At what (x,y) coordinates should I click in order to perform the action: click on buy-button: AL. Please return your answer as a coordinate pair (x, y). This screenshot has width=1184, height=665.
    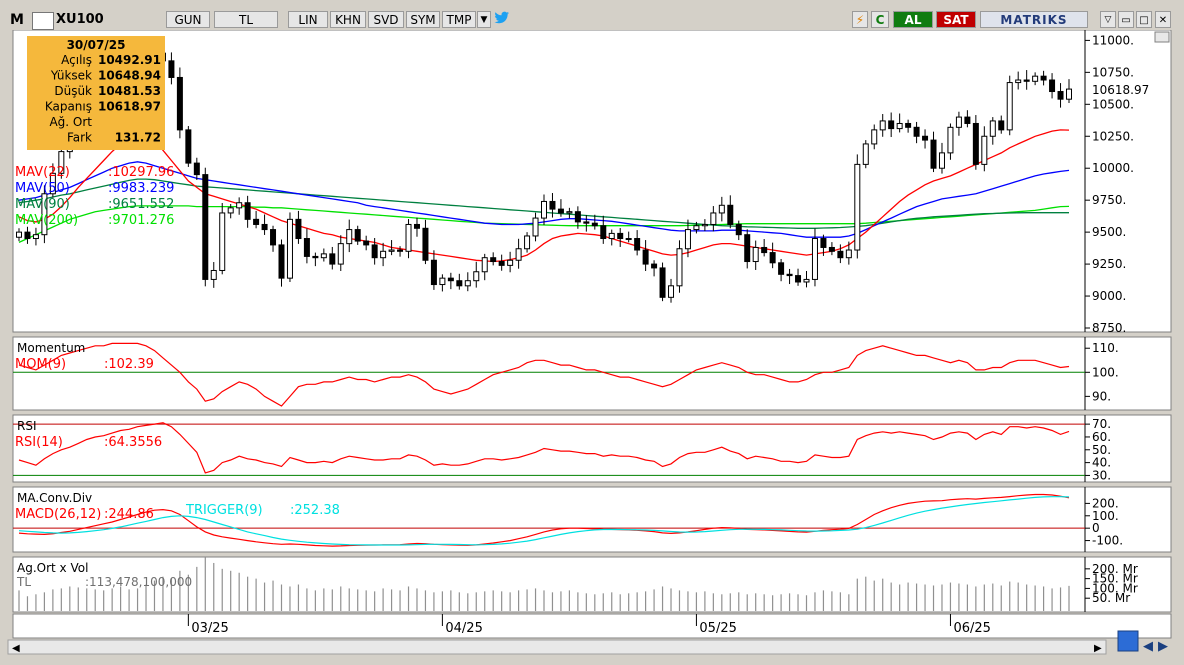
    Looking at the image, I should click on (913, 19).